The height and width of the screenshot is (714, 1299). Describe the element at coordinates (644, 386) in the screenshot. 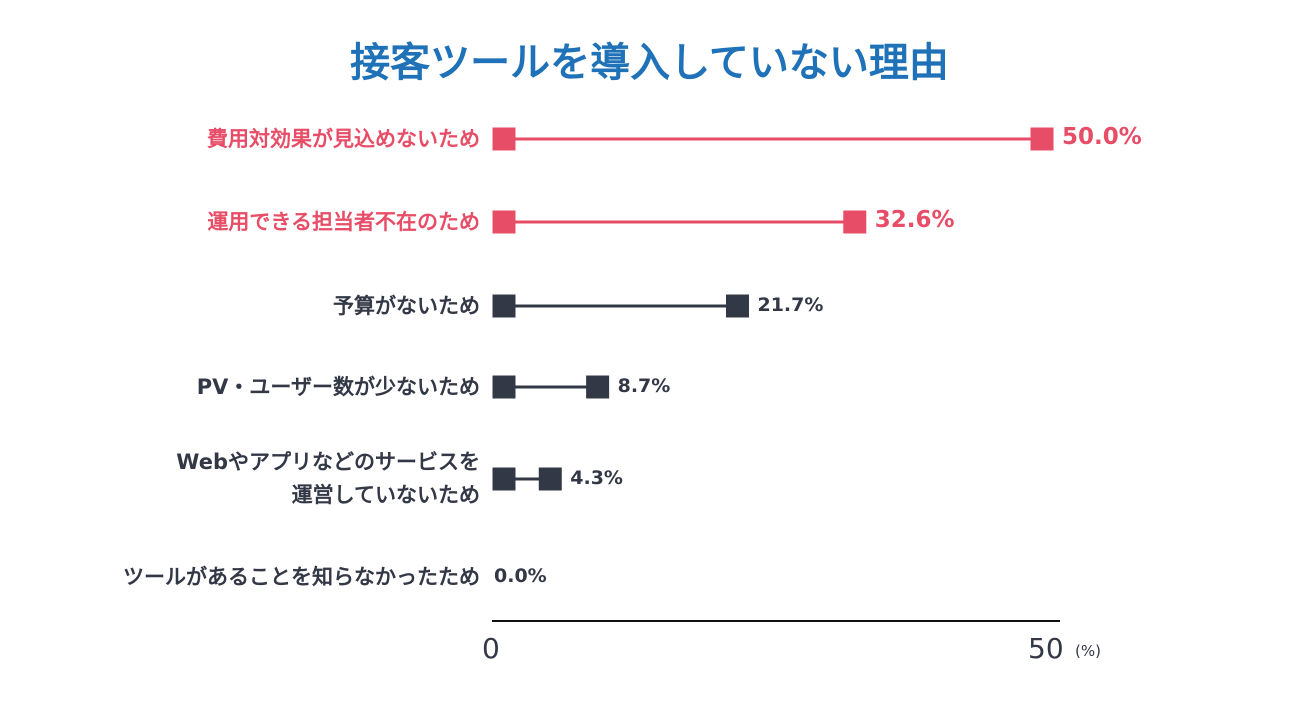

I see `value-label: 8.7%` at that location.